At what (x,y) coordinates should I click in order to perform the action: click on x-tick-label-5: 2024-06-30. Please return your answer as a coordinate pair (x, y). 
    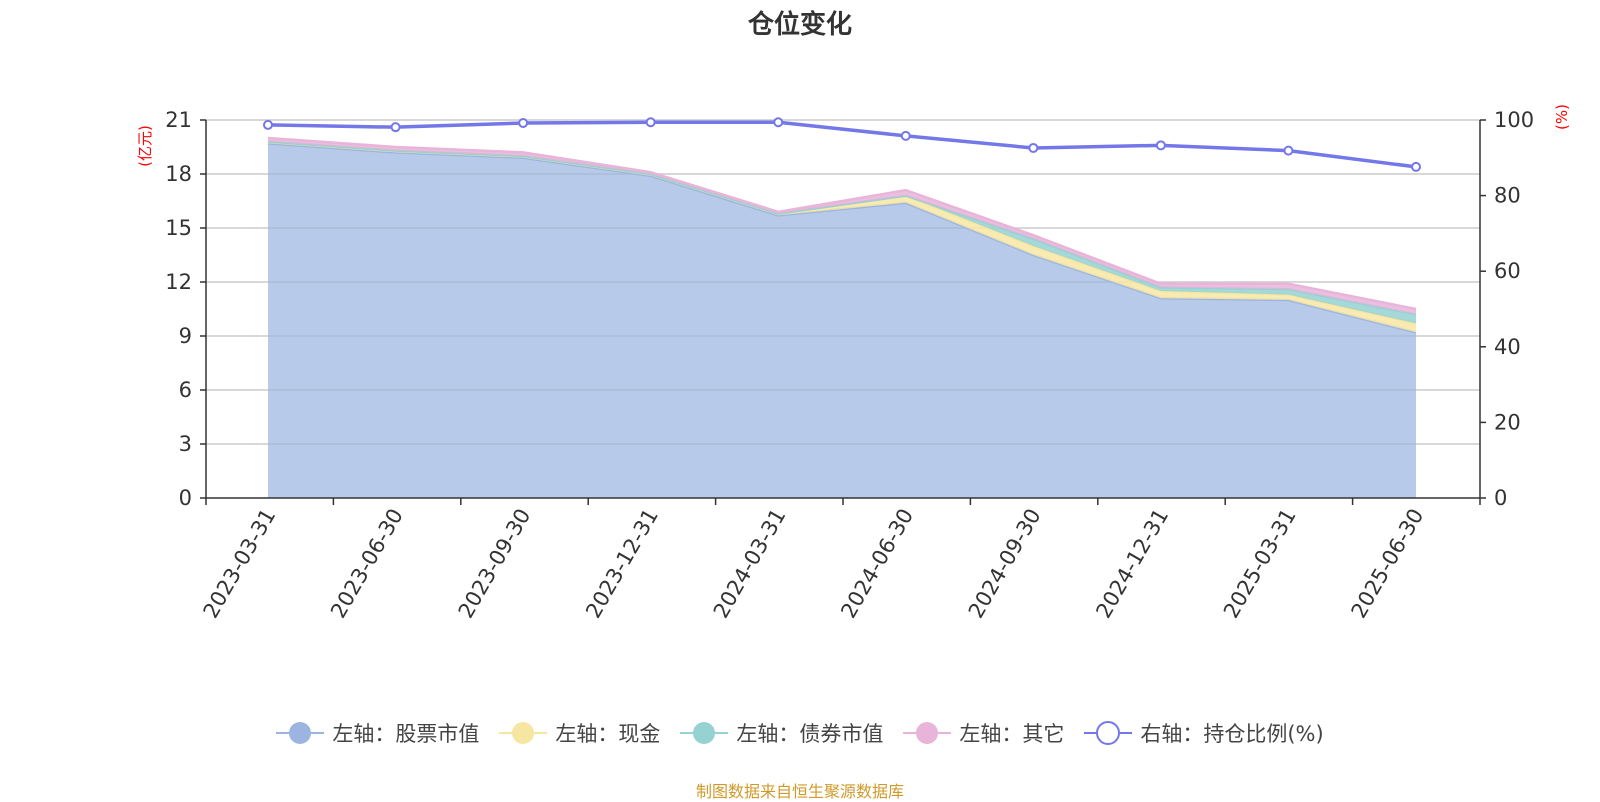
    Looking at the image, I should click on (877, 564).